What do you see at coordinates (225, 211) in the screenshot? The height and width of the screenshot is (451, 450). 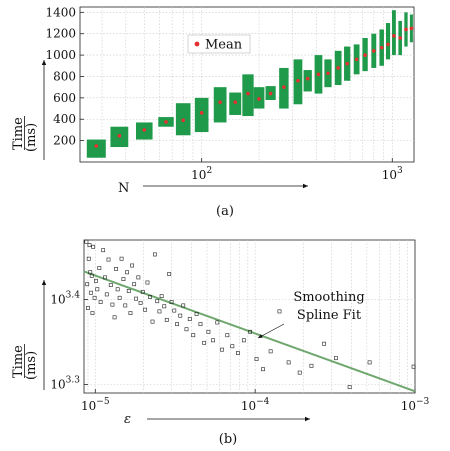 I see `panel-a-caption: (a)` at bounding box center [225, 211].